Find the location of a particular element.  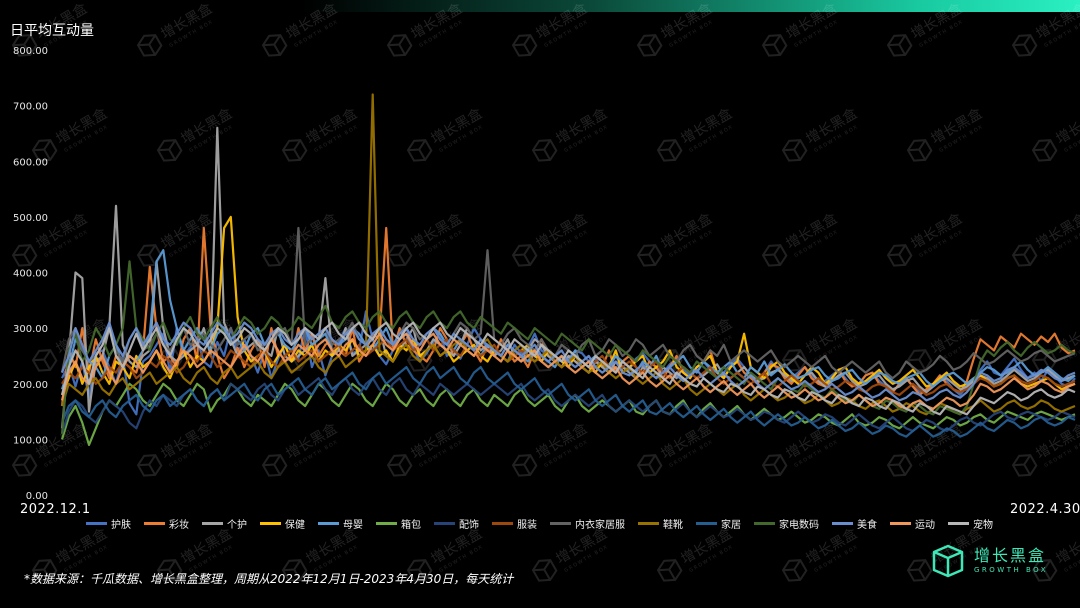

legend-label: 个护 is located at coordinates (237, 523).